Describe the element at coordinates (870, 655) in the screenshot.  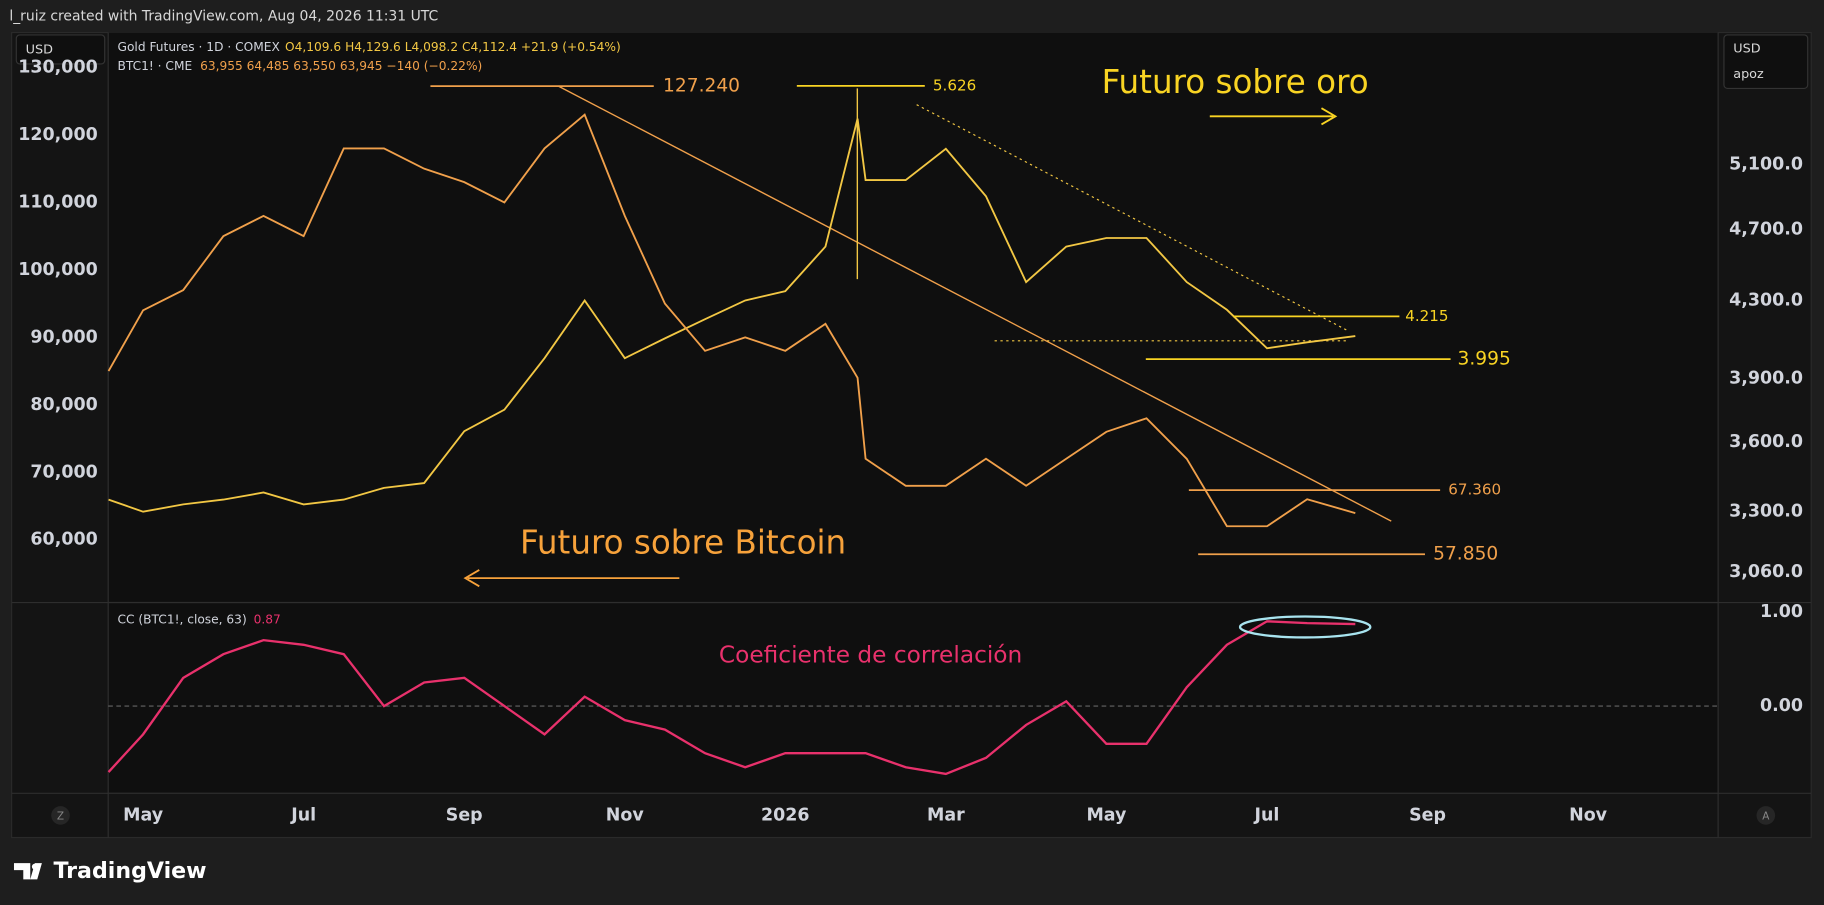
I see `note: Coeficiente de correlación` at that location.